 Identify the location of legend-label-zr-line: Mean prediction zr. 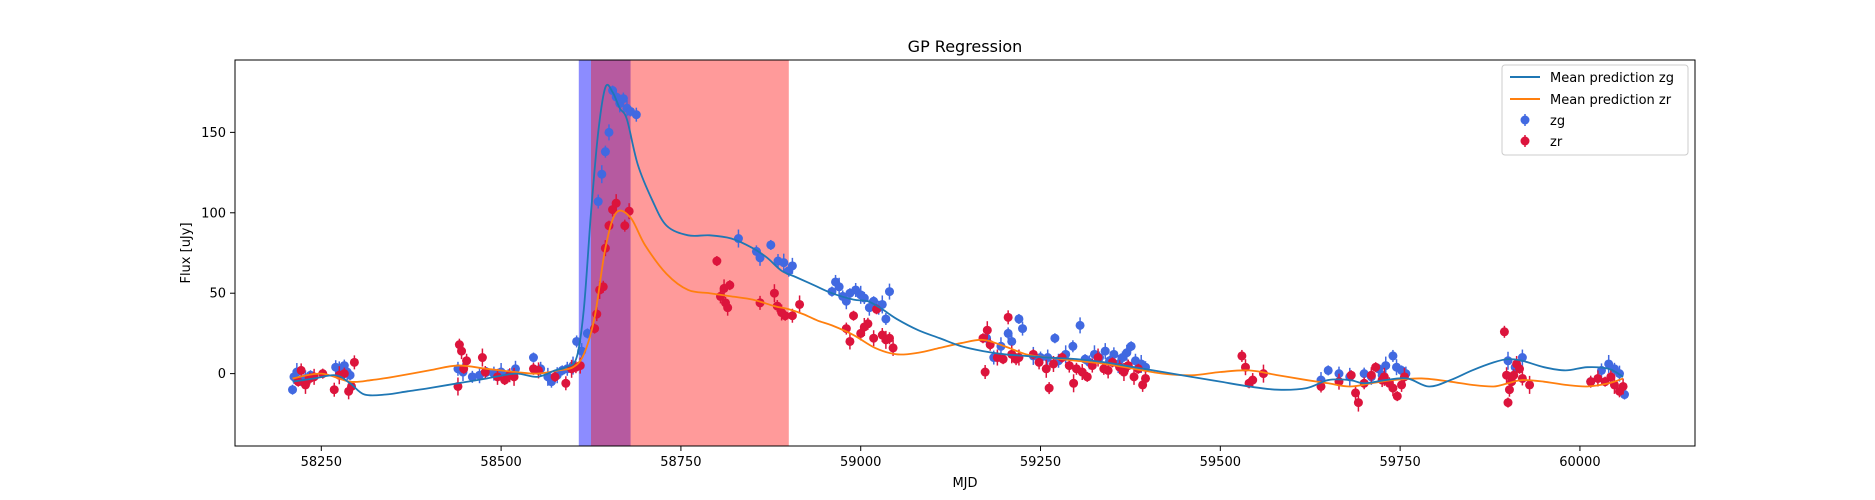
(1611, 100).